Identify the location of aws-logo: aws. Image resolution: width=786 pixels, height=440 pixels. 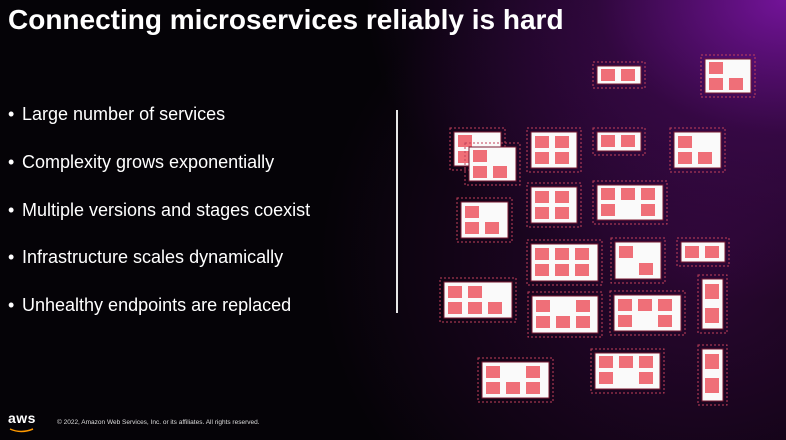
(22, 418).